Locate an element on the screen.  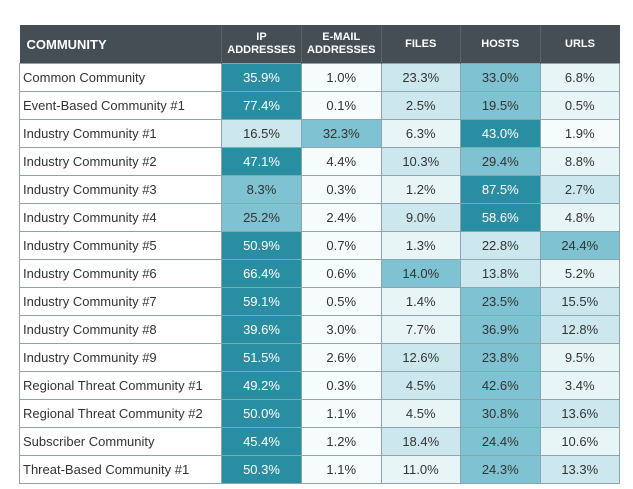
value-cell-urls: 9.5% is located at coordinates (579, 357).